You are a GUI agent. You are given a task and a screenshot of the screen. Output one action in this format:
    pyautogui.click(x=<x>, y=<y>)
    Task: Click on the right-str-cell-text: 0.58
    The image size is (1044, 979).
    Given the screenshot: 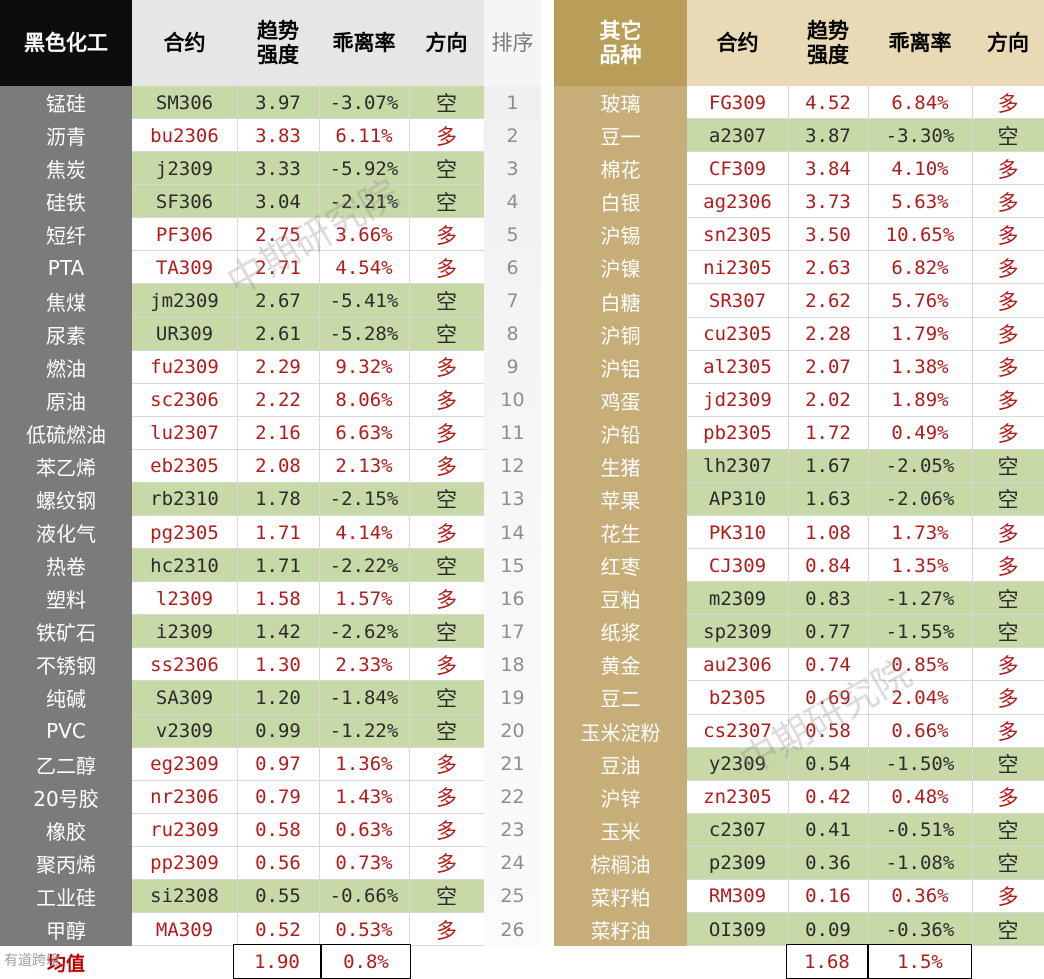 What is the action you would take?
    pyautogui.click(x=828, y=731)
    